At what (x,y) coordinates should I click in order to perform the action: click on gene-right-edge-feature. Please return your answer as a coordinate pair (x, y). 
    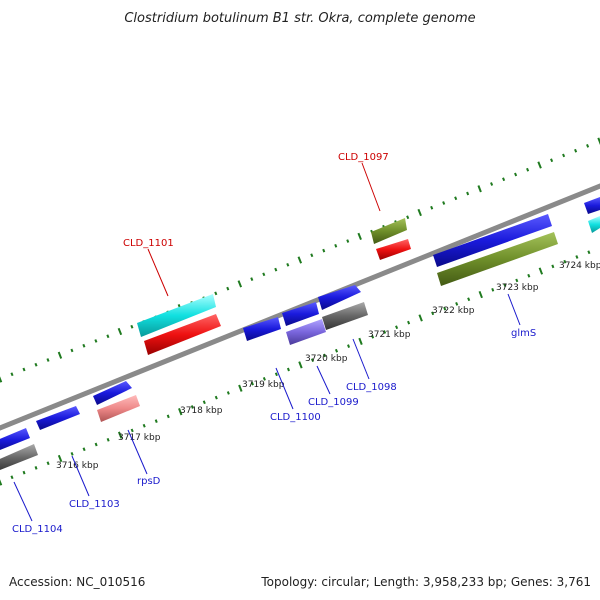
    Looking at the image, I should click on (592, 205).